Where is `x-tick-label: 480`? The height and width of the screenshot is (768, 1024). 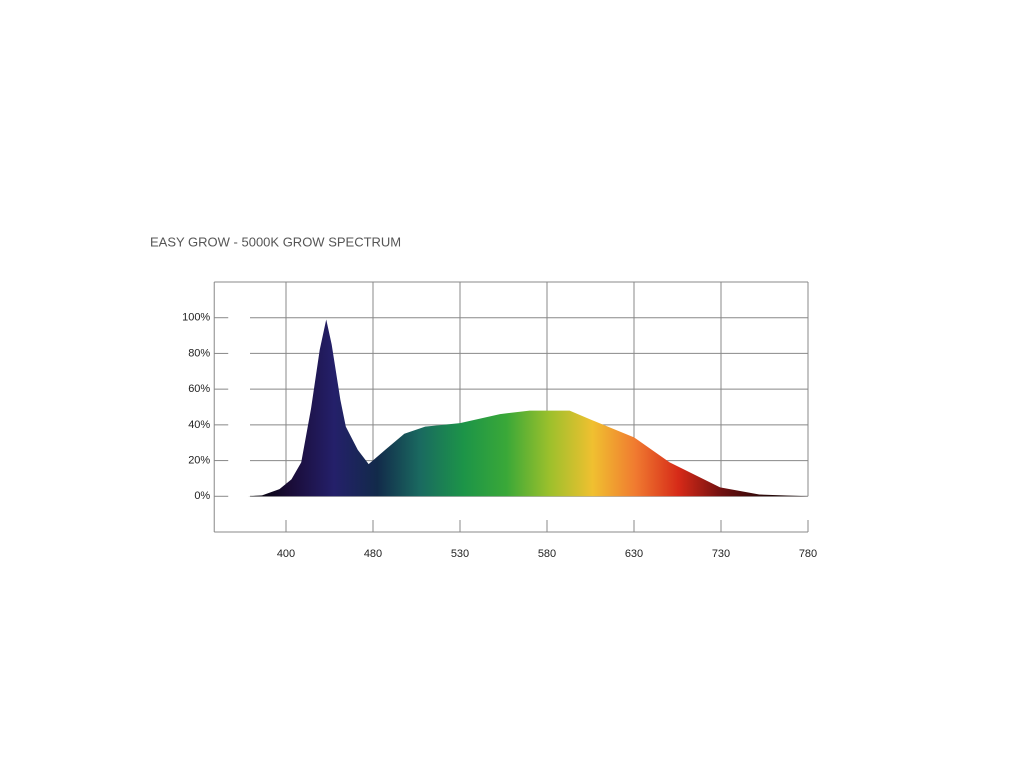 x-tick-label: 480 is located at coordinates (373, 554).